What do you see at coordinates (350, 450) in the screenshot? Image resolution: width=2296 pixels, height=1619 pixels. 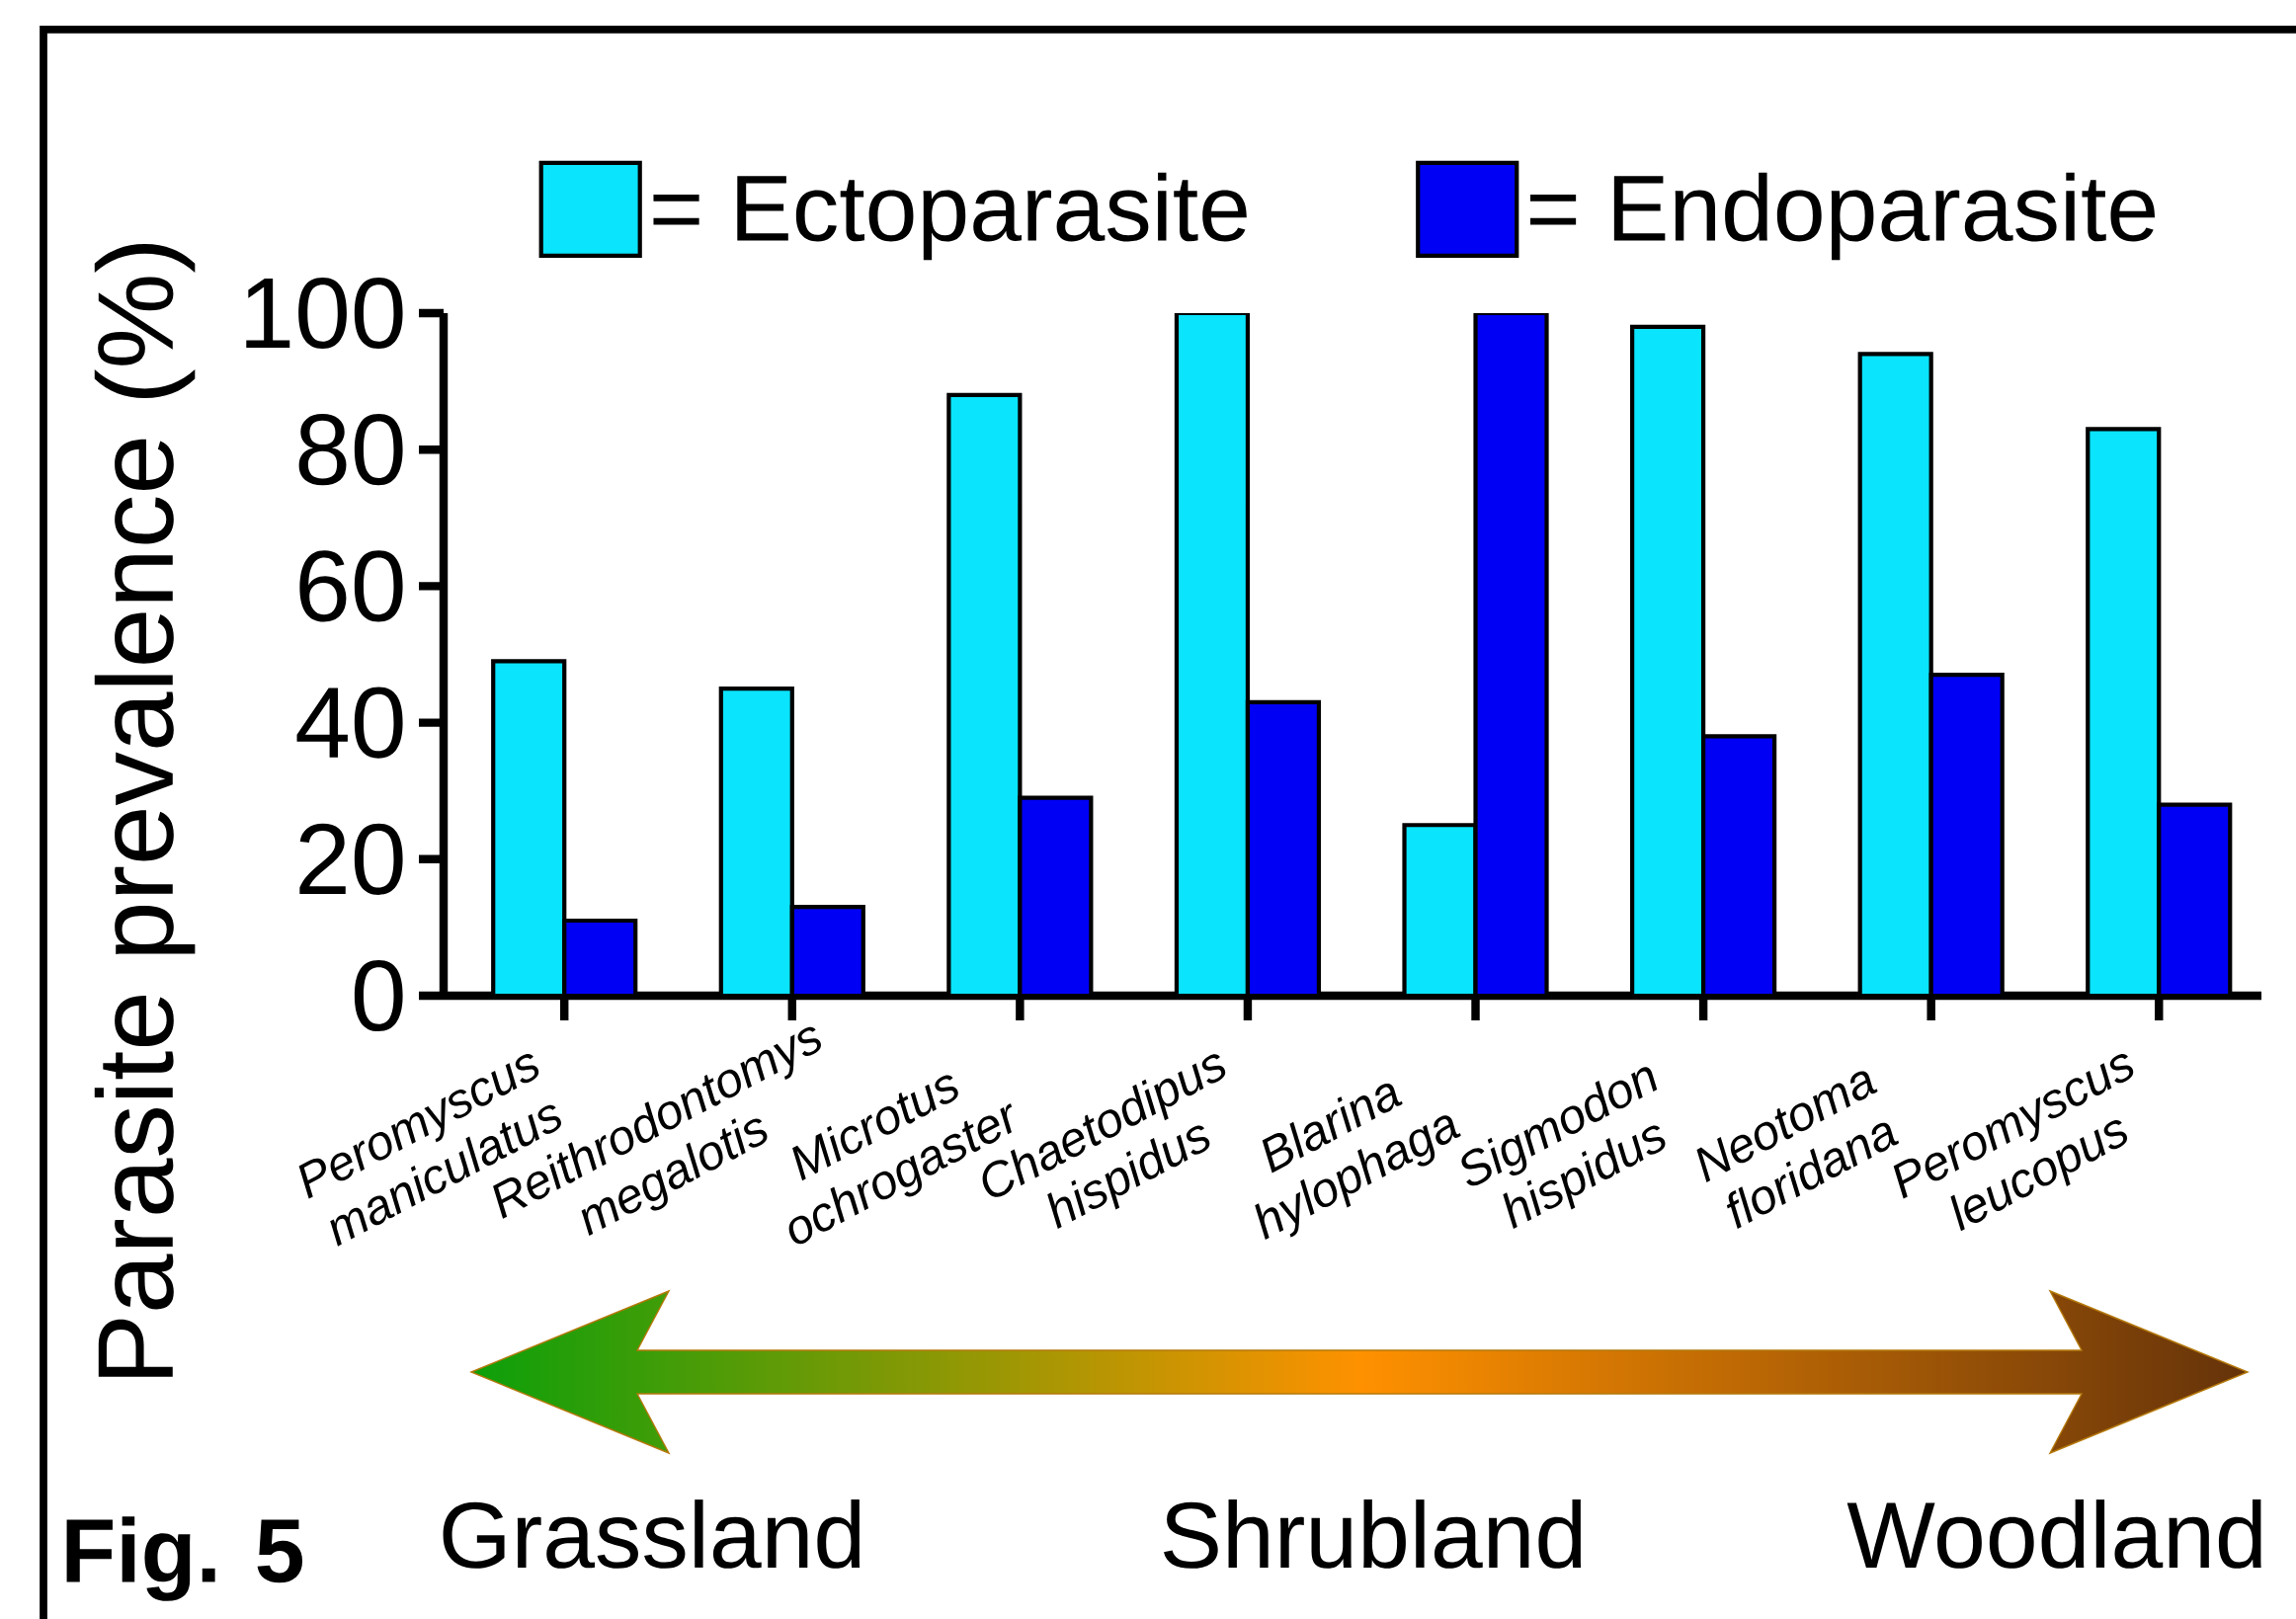 I see `y-tick-label: 80` at bounding box center [350, 450].